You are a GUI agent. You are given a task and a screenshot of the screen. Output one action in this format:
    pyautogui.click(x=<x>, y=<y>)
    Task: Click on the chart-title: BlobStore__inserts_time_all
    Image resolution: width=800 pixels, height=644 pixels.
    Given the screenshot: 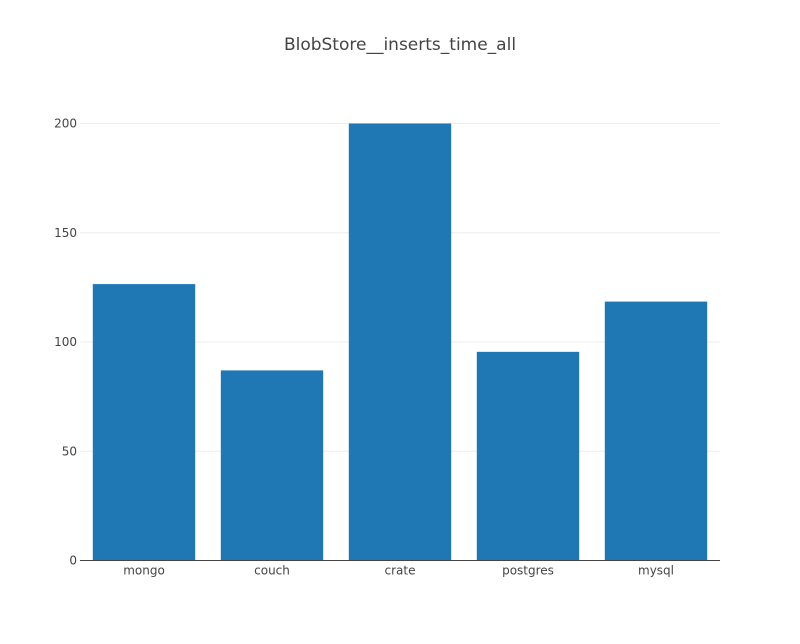 What is the action you would take?
    pyautogui.click(x=400, y=45)
    